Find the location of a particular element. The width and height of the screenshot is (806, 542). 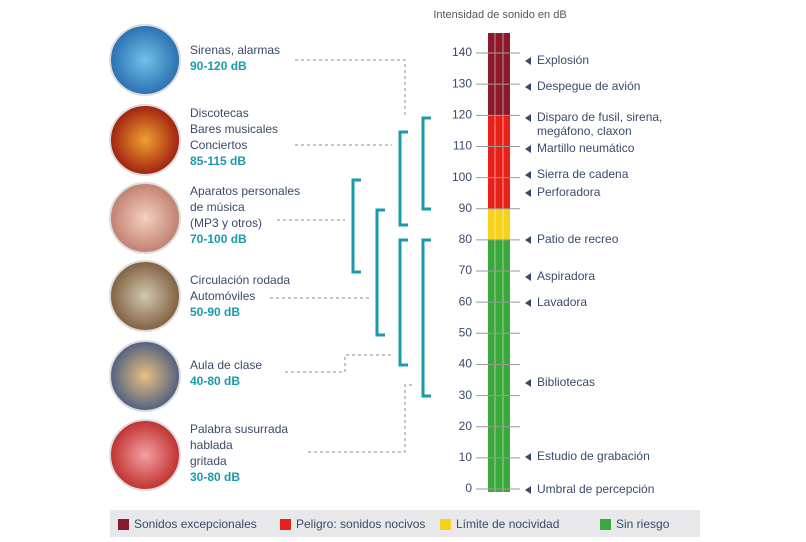

tick-label: 10 is located at coordinates (466, 457).